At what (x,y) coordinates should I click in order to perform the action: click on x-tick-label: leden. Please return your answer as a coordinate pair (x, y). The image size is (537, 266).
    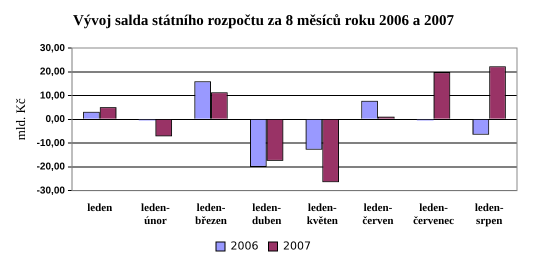
    Looking at the image, I should click on (99, 208).